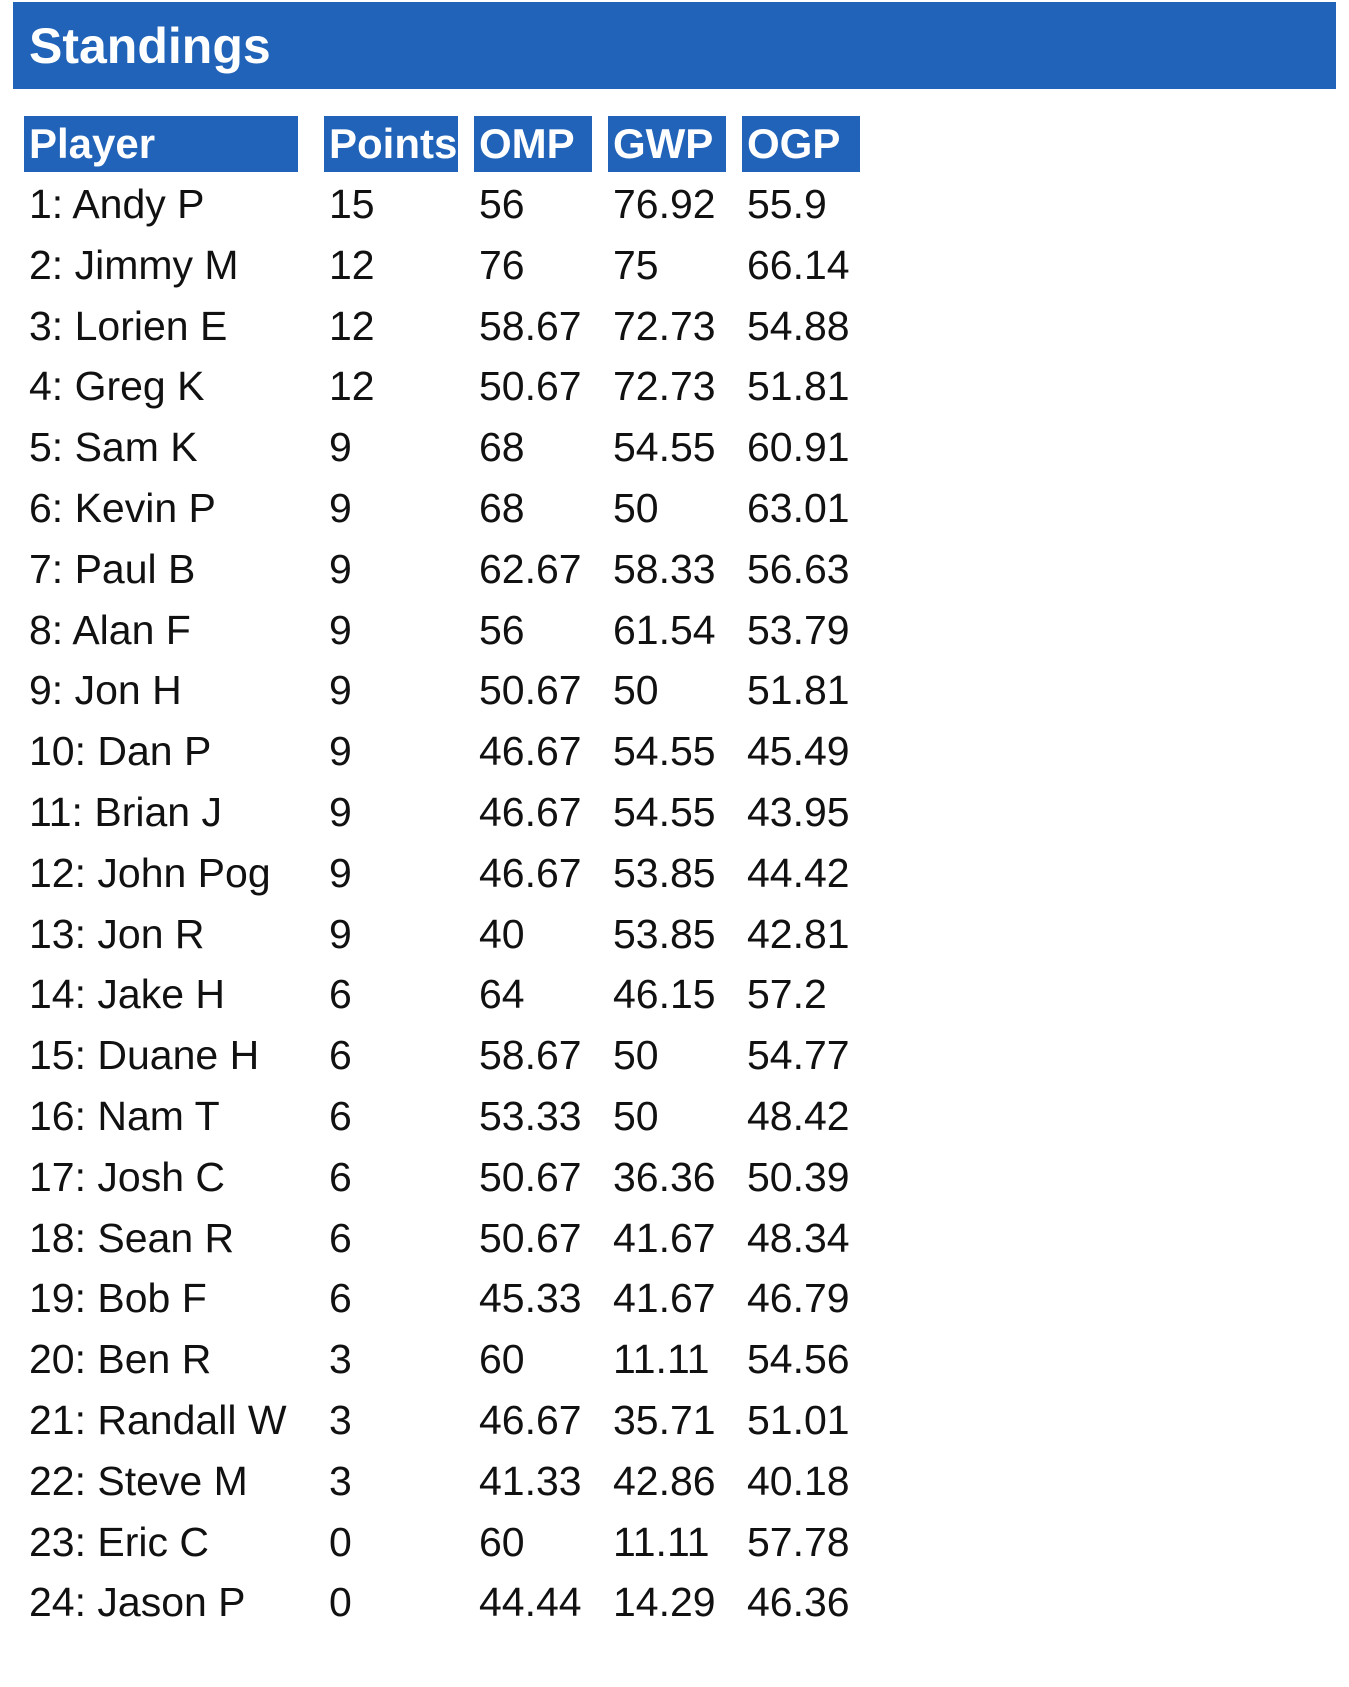 This screenshot has width=1349, height=1687. Describe the element at coordinates (144, 1055) in the screenshot. I see `player-cell: 15: Duane H` at that location.